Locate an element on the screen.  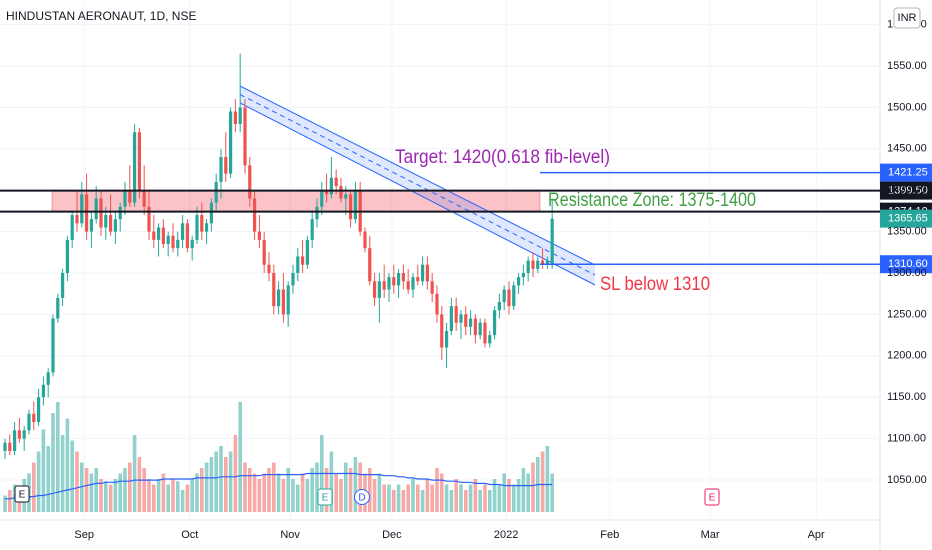
annotation: SL below 1310 is located at coordinates (655, 284).